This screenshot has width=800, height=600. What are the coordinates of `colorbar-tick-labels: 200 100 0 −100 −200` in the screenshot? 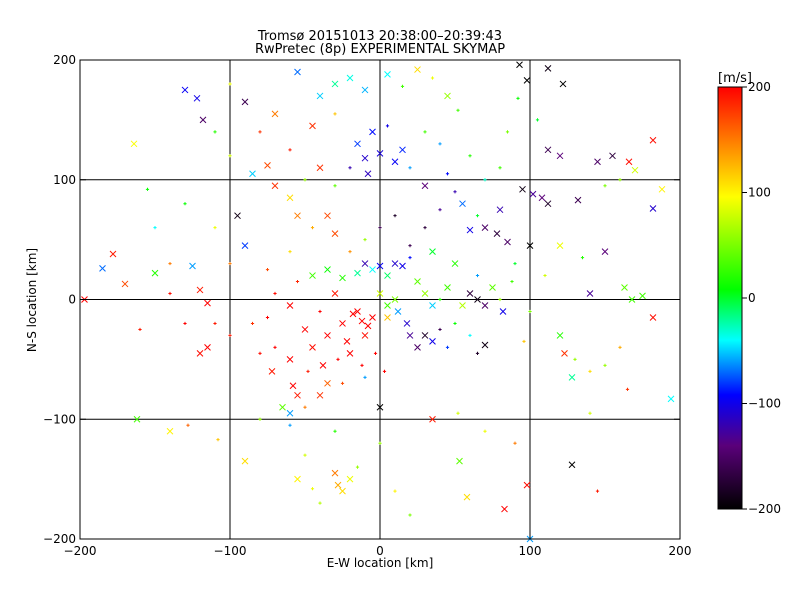 It's located at (761, 298).